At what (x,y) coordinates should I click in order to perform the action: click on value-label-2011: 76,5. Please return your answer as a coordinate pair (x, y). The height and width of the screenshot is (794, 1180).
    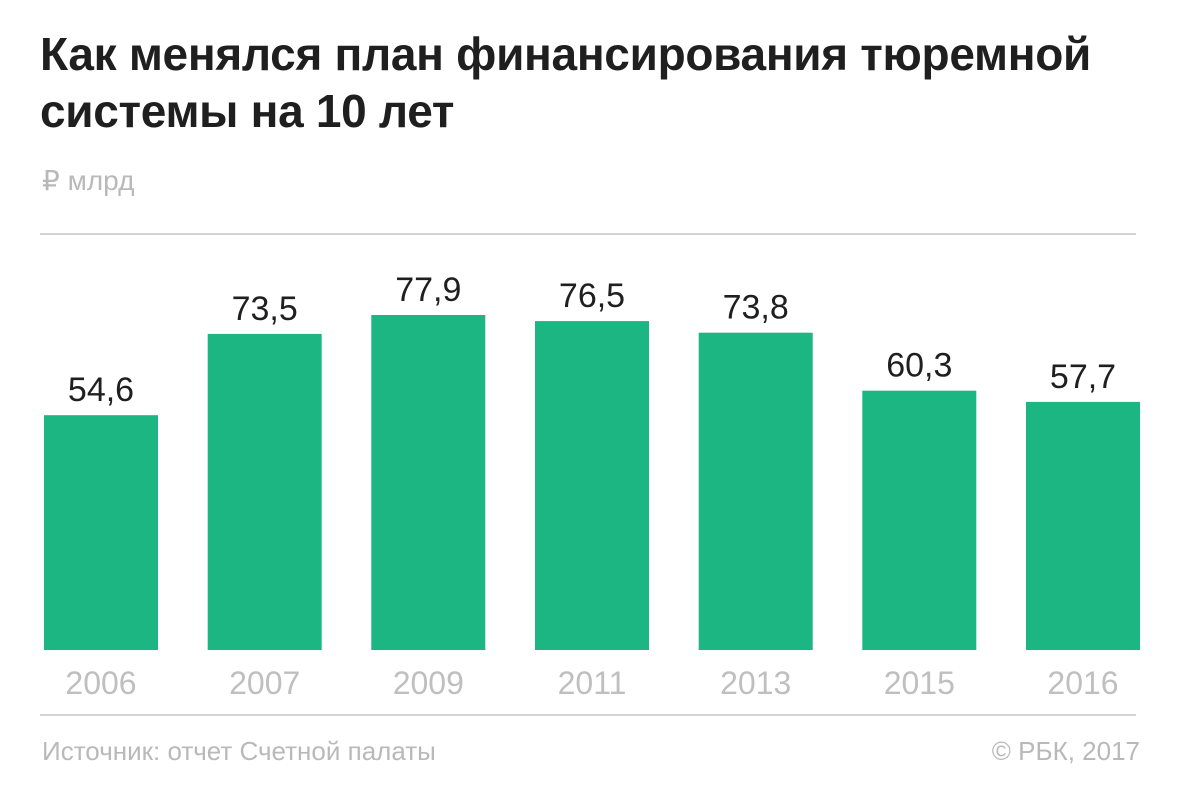
    Looking at the image, I should click on (592, 296).